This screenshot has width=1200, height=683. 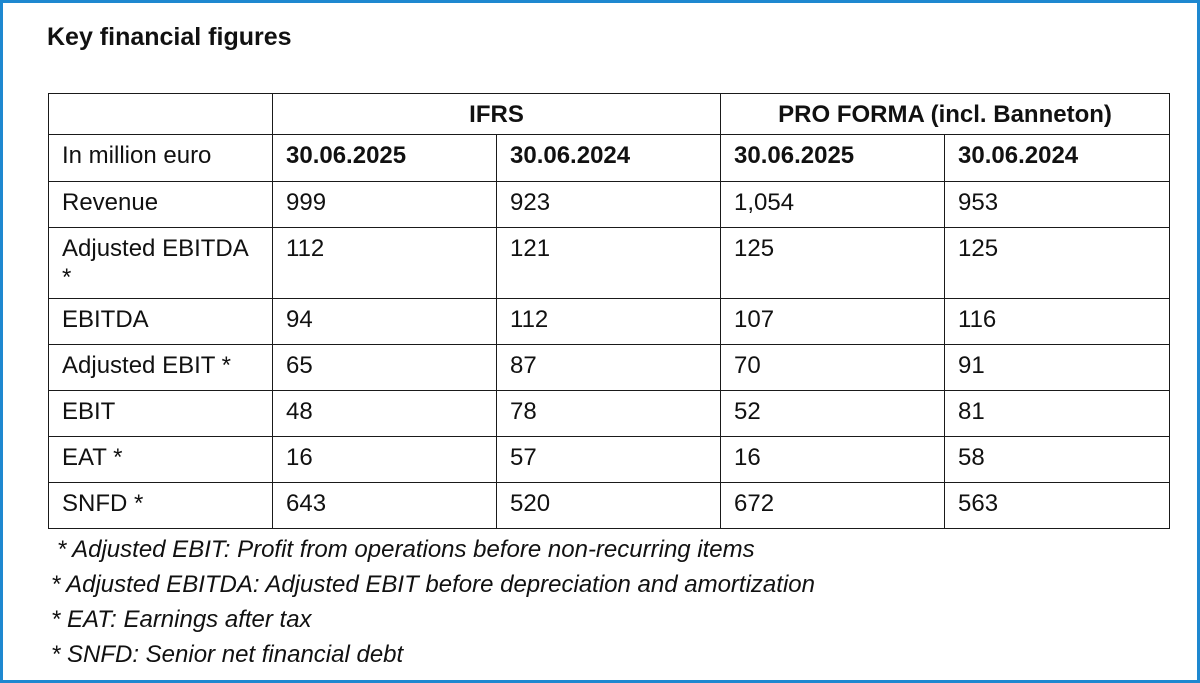 I want to click on table-row: Adjusted EBIT * 65 87 70 91, so click(x=609, y=367).